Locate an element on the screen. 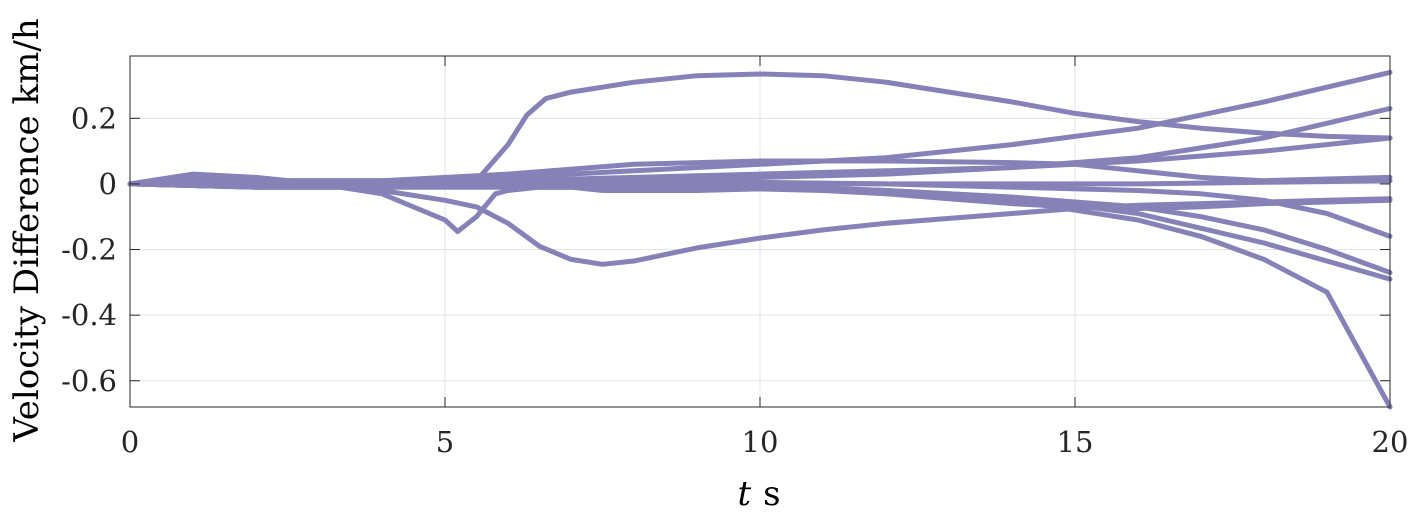 The width and height of the screenshot is (1428, 517). y-tick-label: -0.2 is located at coordinates (89, 250).